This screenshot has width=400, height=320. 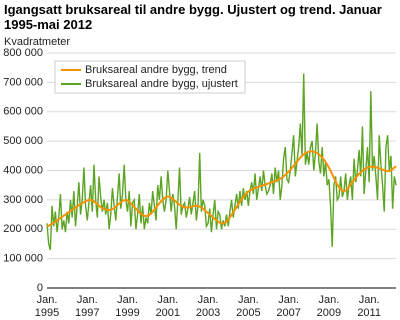 What do you see at coordinates (87, 306) in the screenshot?
I see `x-tick-label: Jan. 1997` at bounding box center [87, 306].